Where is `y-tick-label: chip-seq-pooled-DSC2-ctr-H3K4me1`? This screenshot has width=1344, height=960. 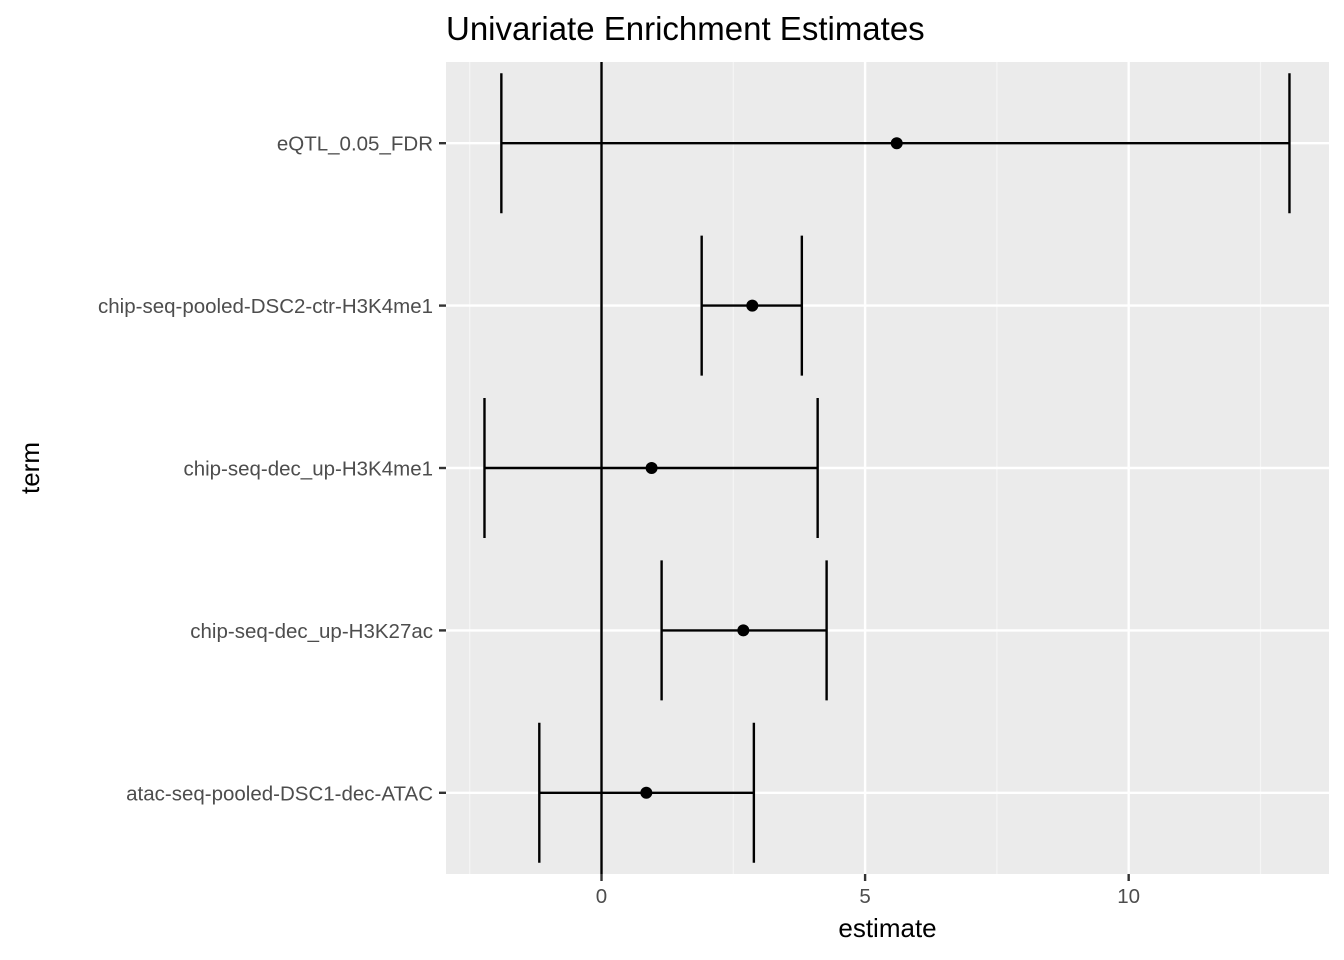 y-tick-label: chip-seq-pooled-DSC2-ctr-H3K4me1 is located at coordinates (265, 306).